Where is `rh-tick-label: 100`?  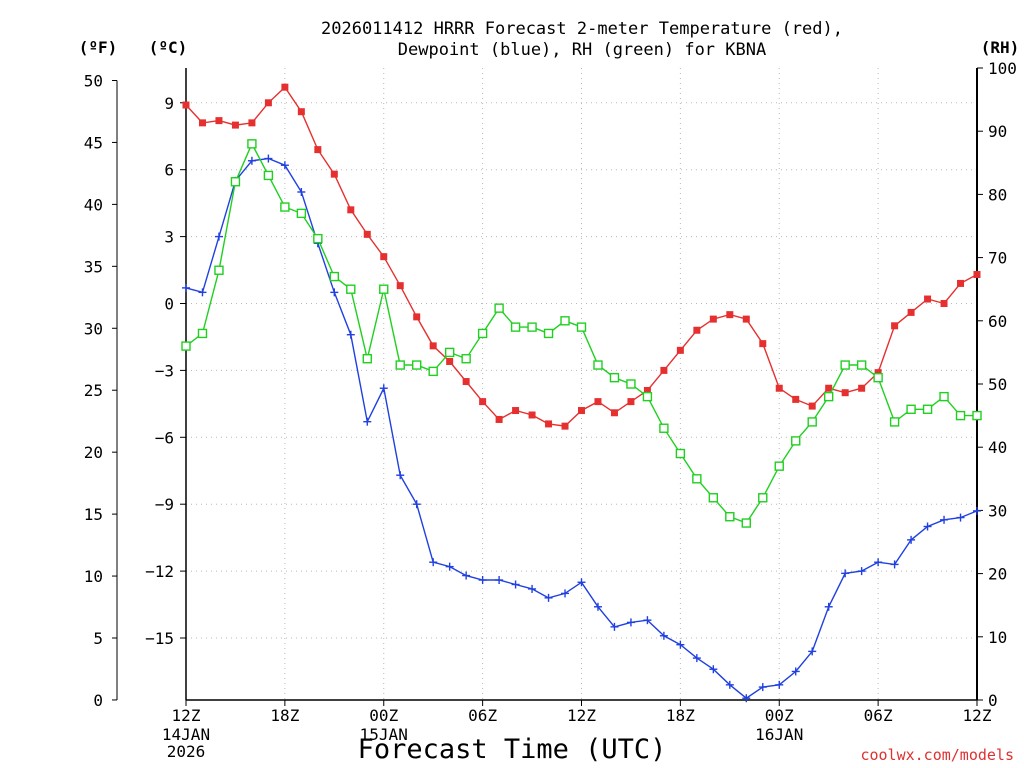
rh-tick-label: 100 is located at coordinates (1002, 68).